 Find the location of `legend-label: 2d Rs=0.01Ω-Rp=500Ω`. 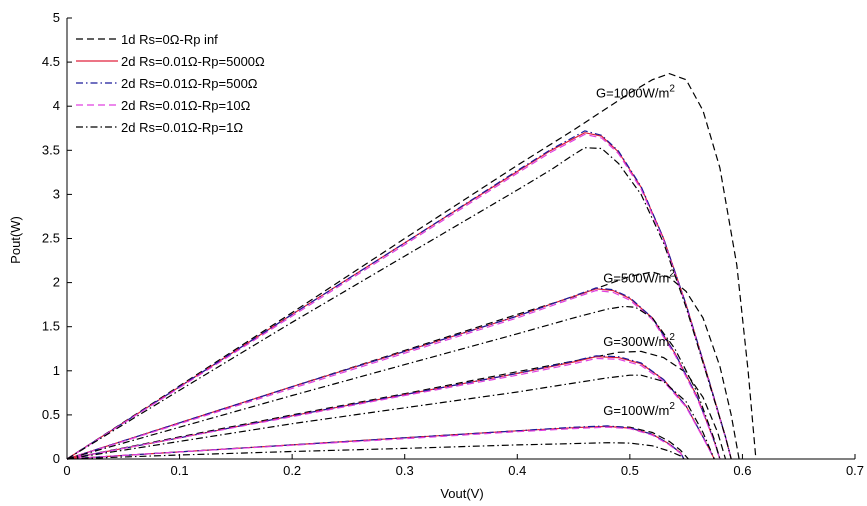

legend-label: 2d Rs=0.01Ω-Rp=500Ω is located at coordinates (189, 83).